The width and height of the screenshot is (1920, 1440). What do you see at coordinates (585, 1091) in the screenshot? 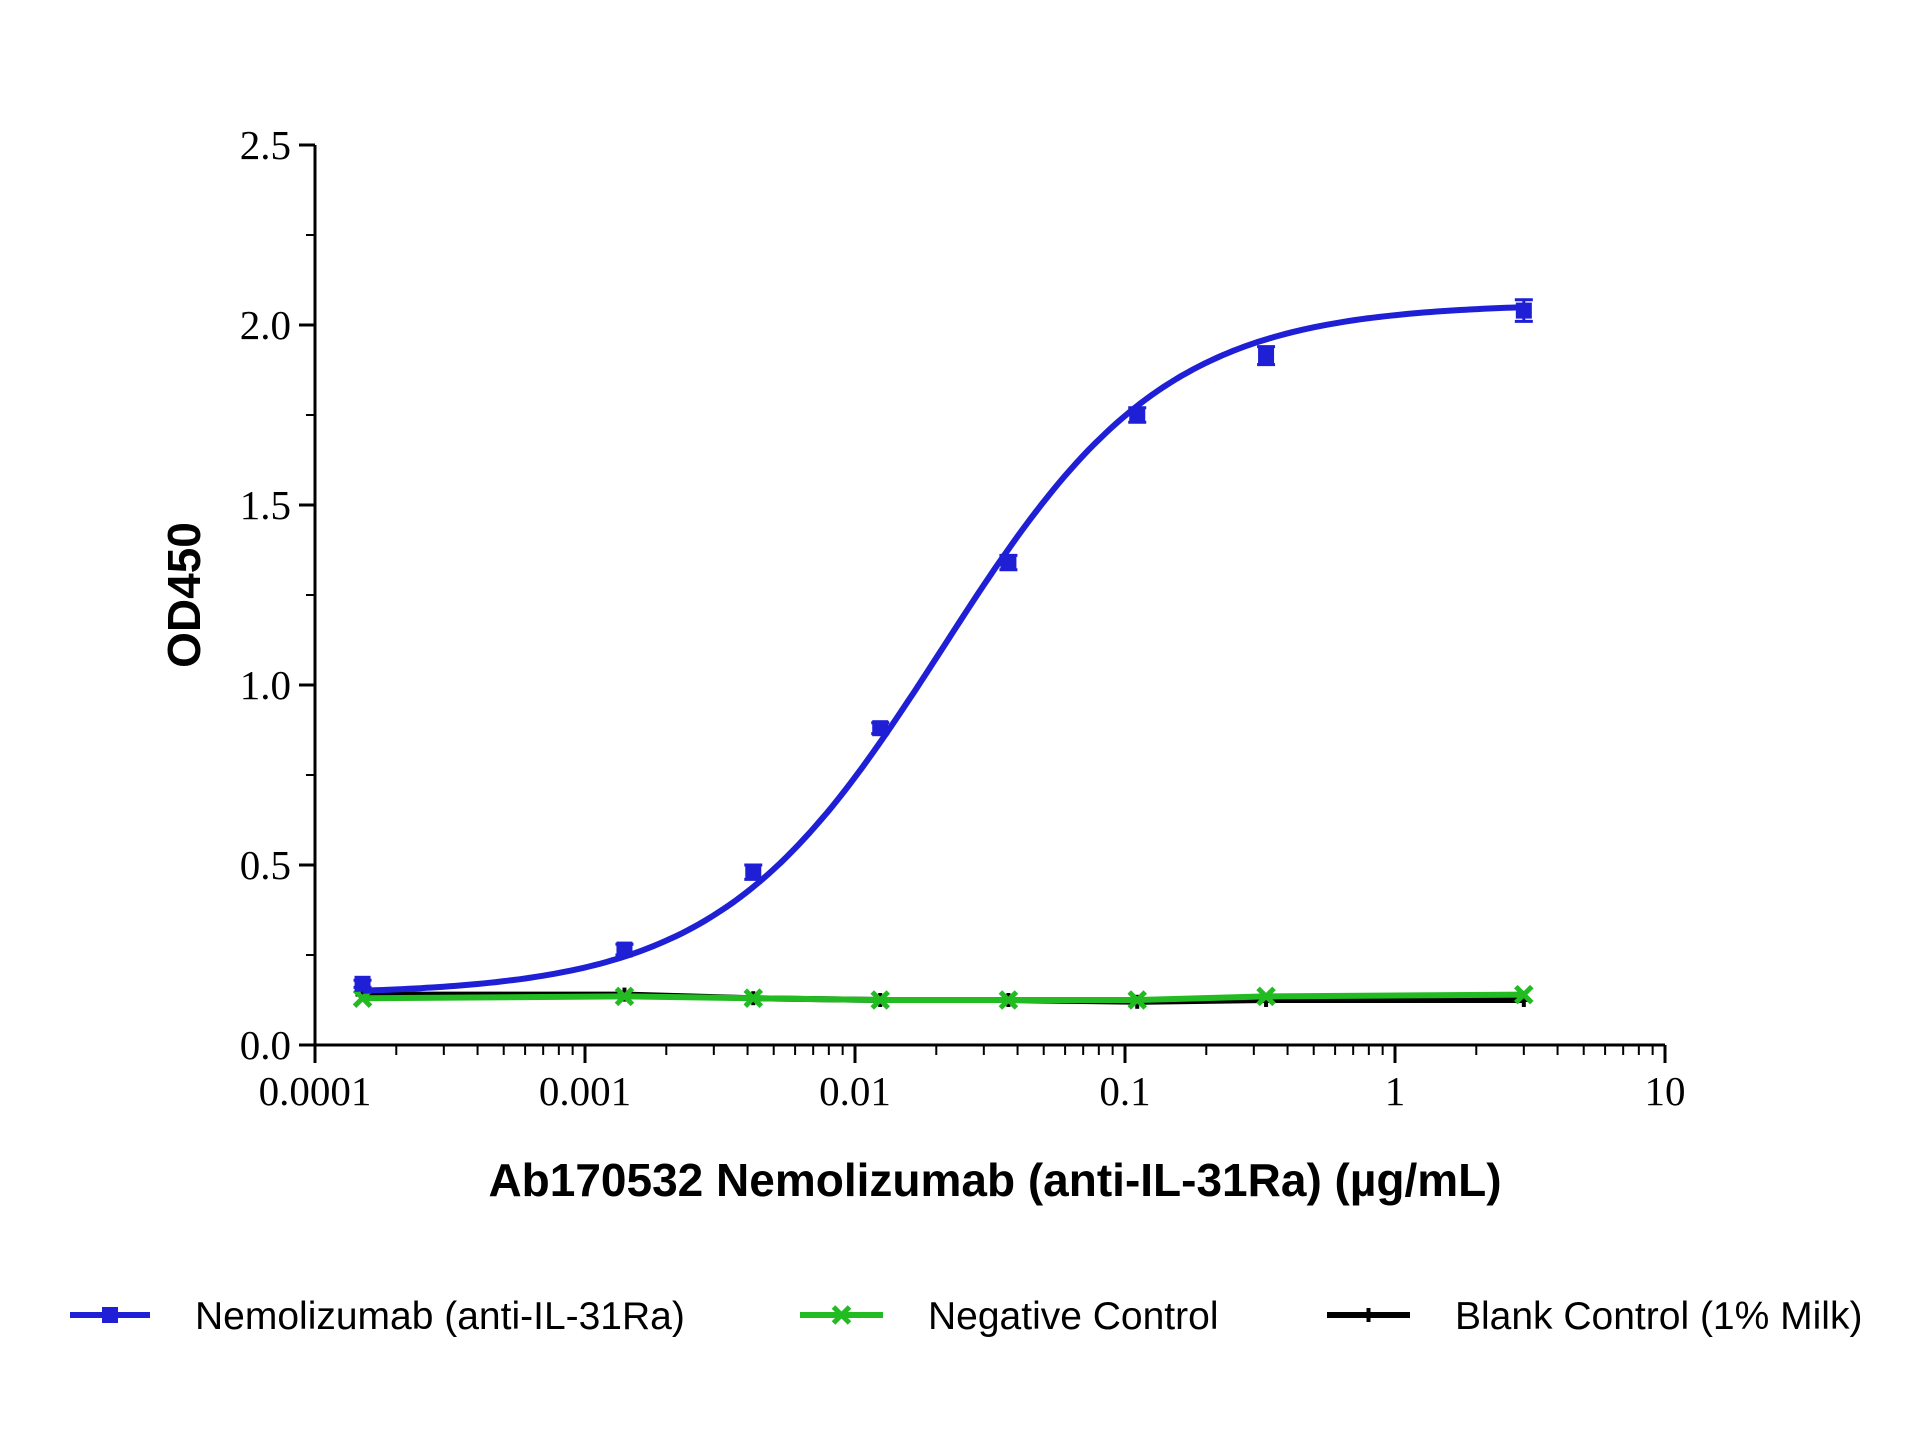
I see `x-tick-label: 0.001` at bounding box center [585, 1091].